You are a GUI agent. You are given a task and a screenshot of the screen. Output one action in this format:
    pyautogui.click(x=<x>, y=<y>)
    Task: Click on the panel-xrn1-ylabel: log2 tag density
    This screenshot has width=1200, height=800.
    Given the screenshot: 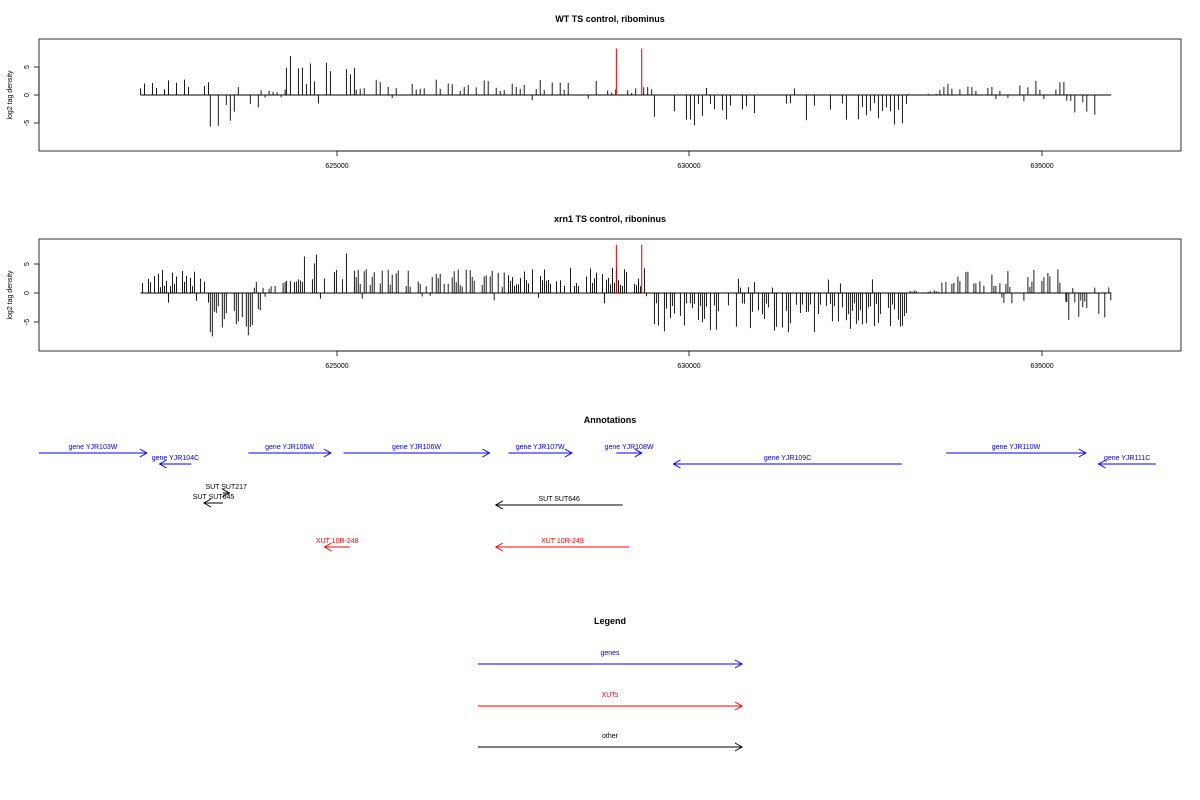 What is the action you would take?
    pyautogui.click(x=10, y=295)
    